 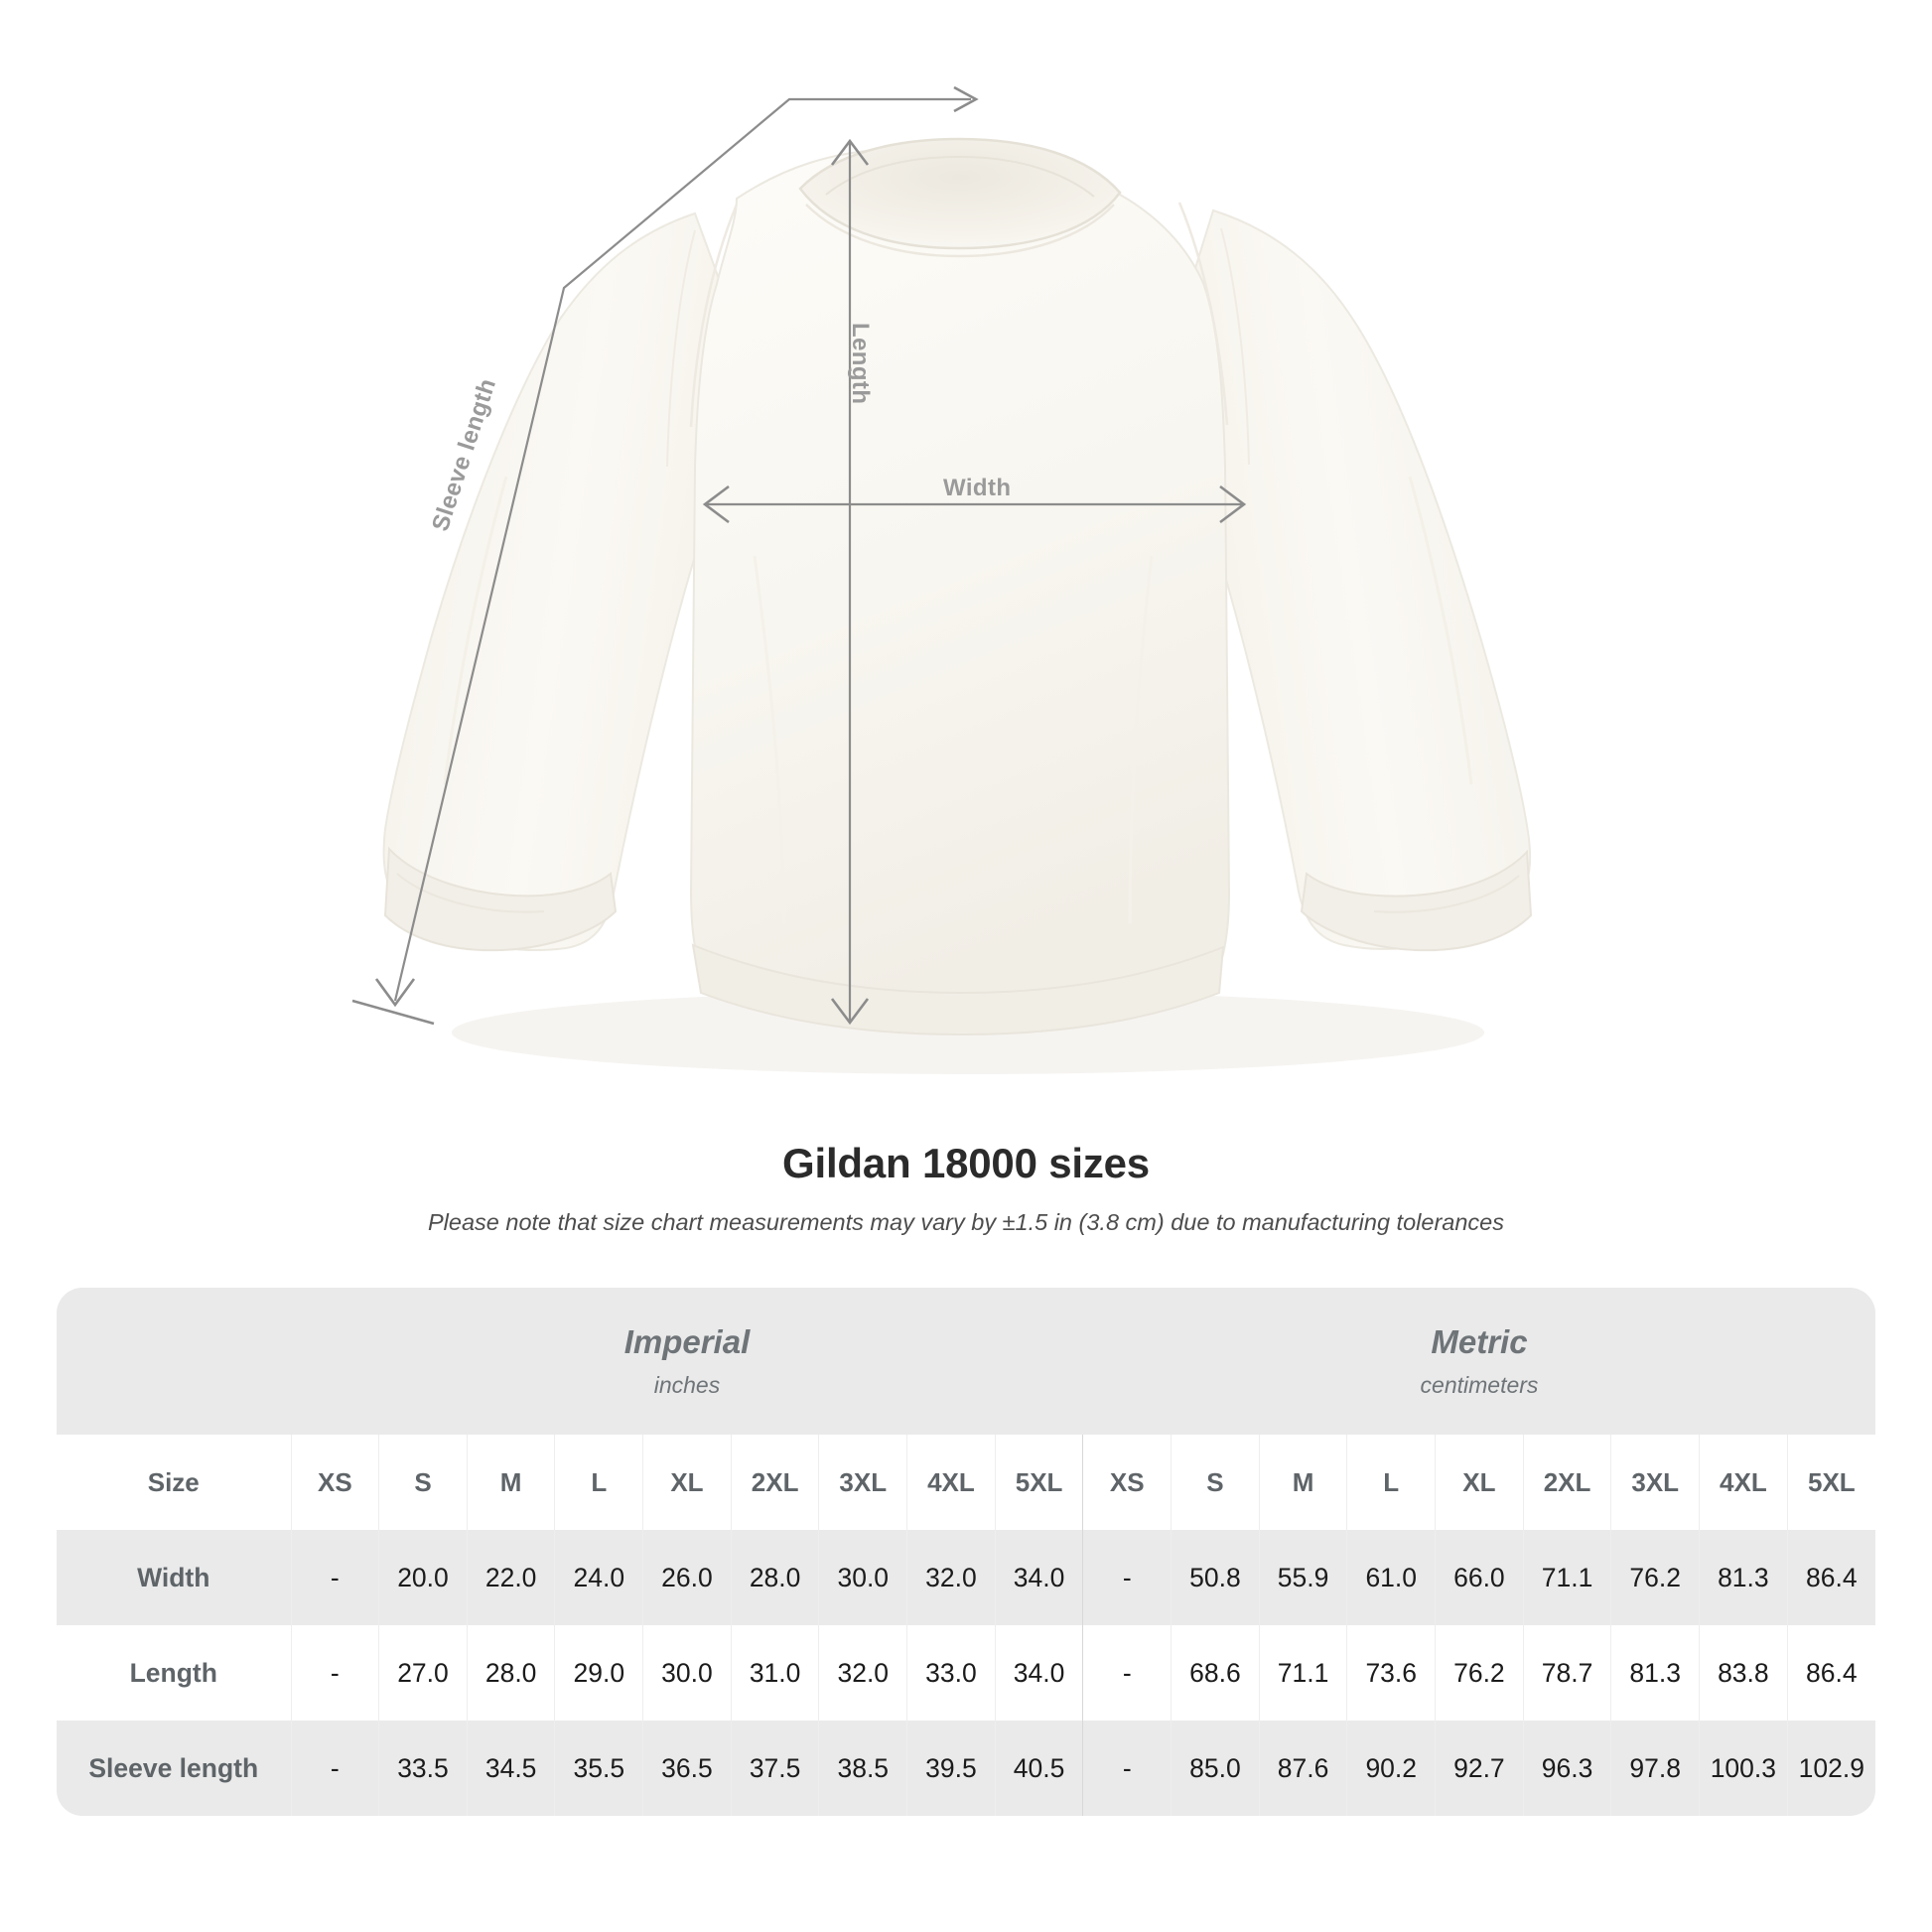 What do you see at coordinates (951, 1483) in the screenshot?
I see `size-header-imperial-4xl: 4XL` at bounding box center [951, 1483].